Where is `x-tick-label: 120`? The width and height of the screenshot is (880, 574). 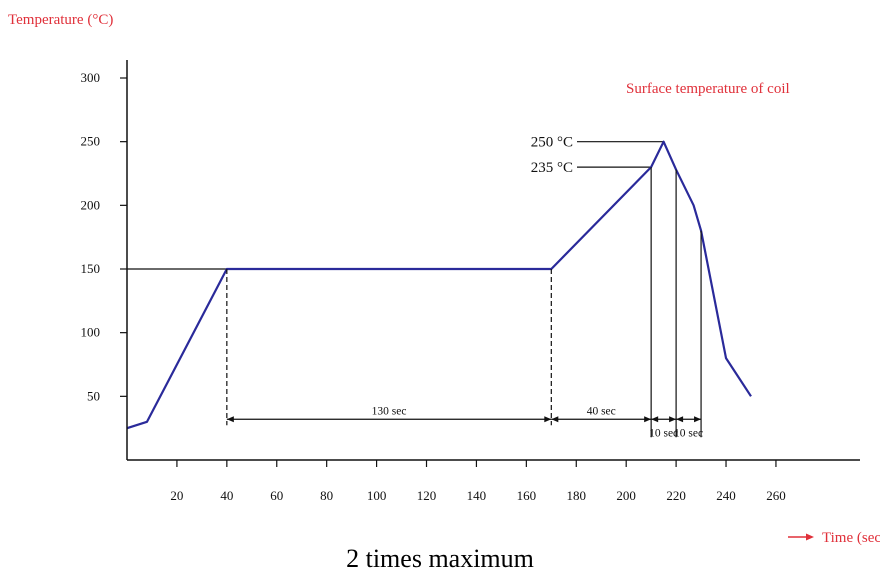 x-tick-label: 120 is located at coordinates (427, 495).